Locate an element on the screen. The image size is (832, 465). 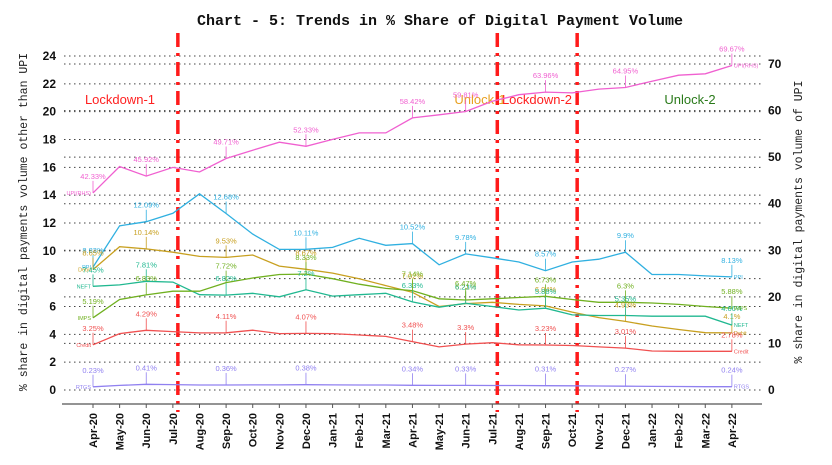
data-label: 7.14% is located at coordinates (413, 274).